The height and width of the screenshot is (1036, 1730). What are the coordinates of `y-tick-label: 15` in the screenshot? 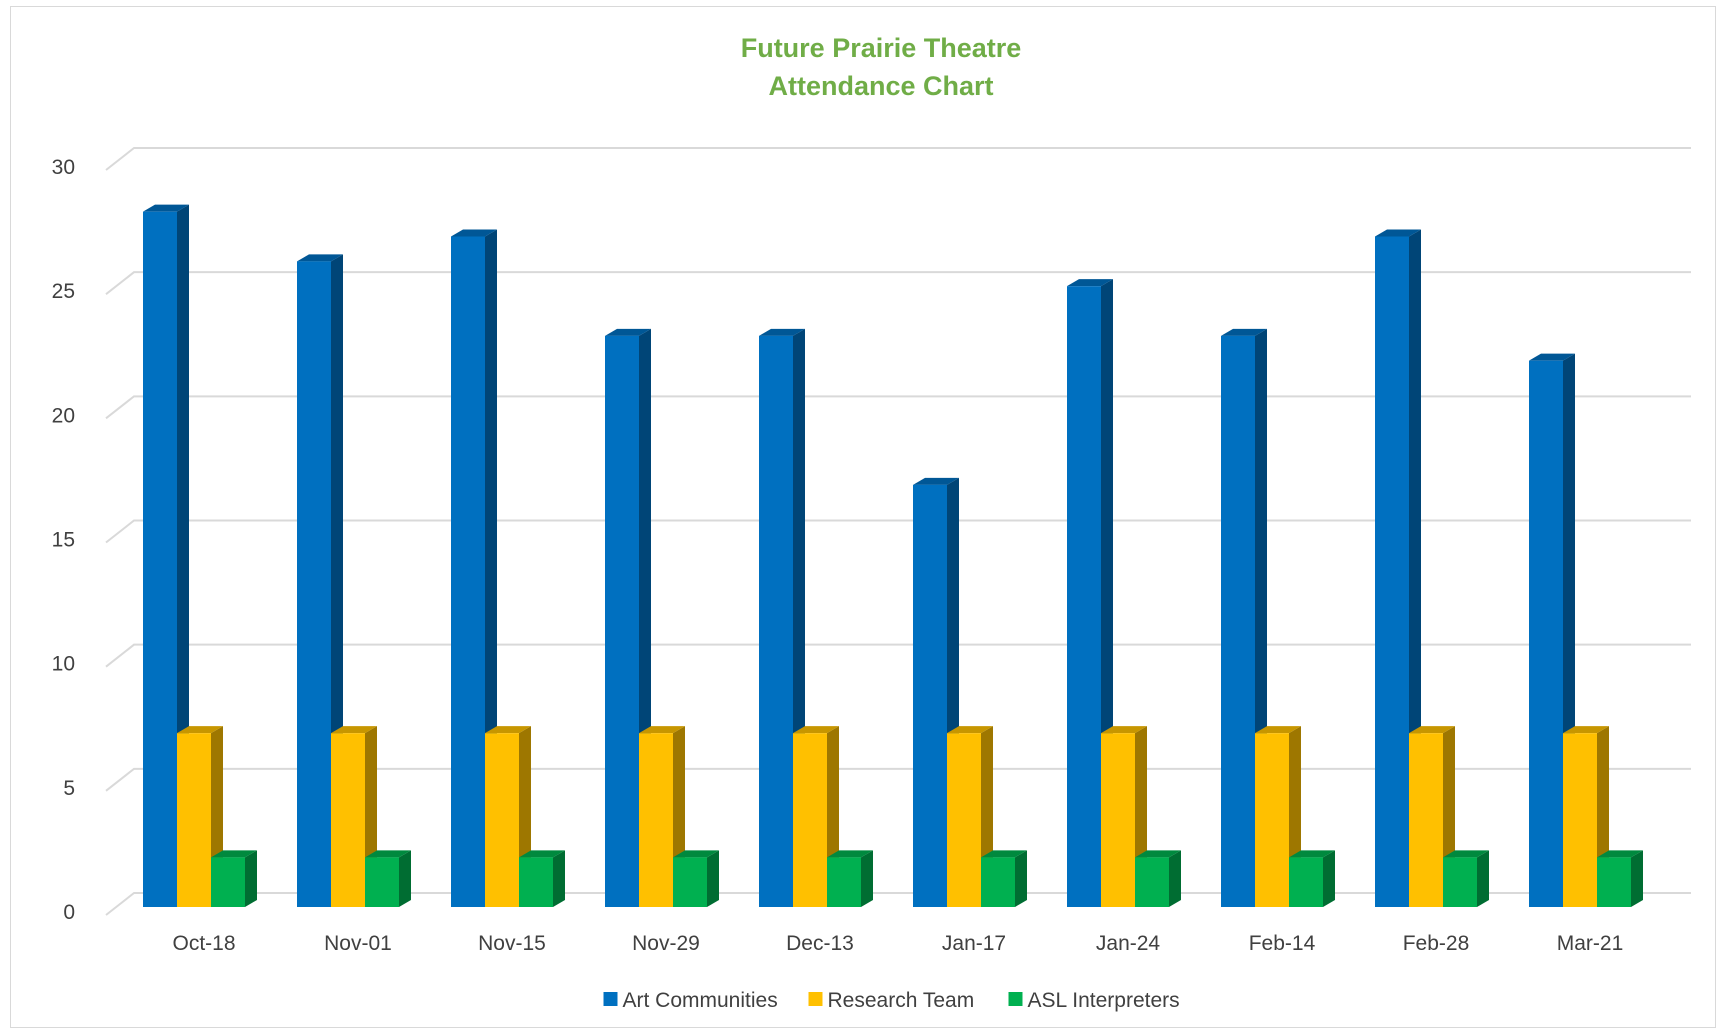 It's located at (63, 540).